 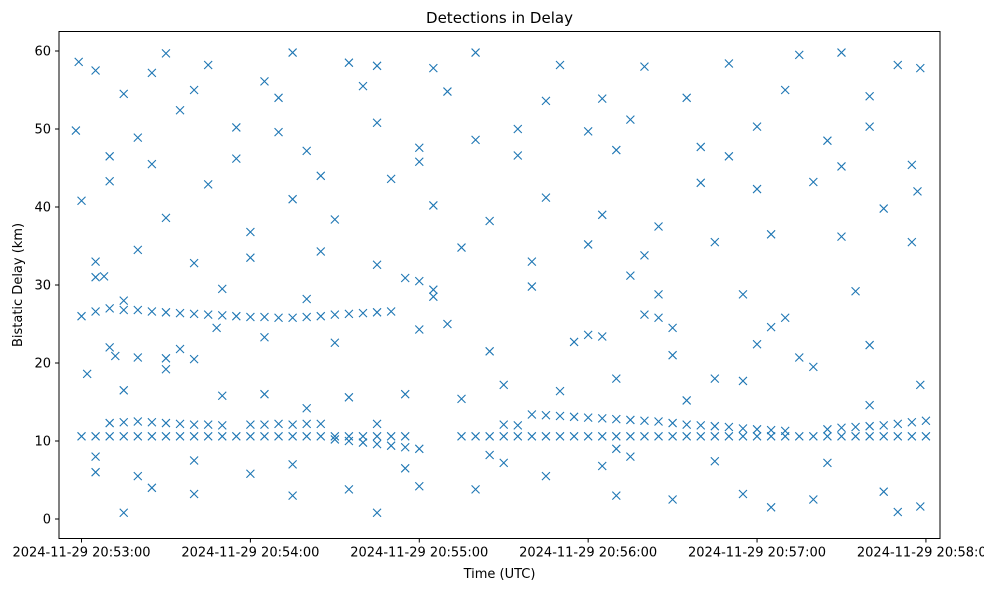 I want to click on y-tick-label: 60, so click(x=42, y=52).